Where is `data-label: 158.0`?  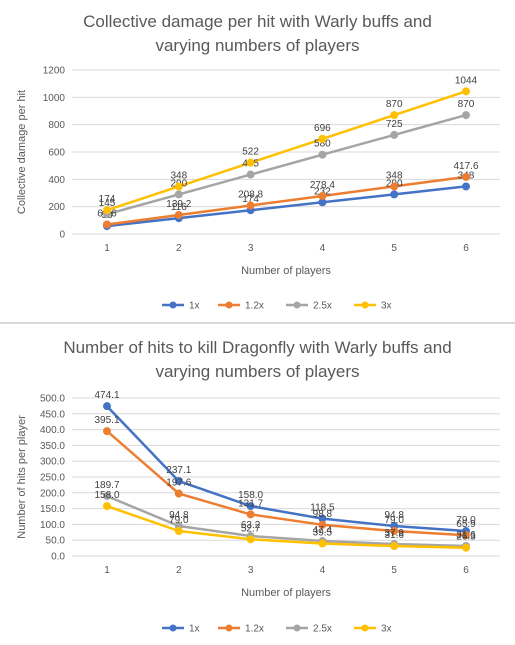 data-label: 158.0 is located at coordinates (250, 495).